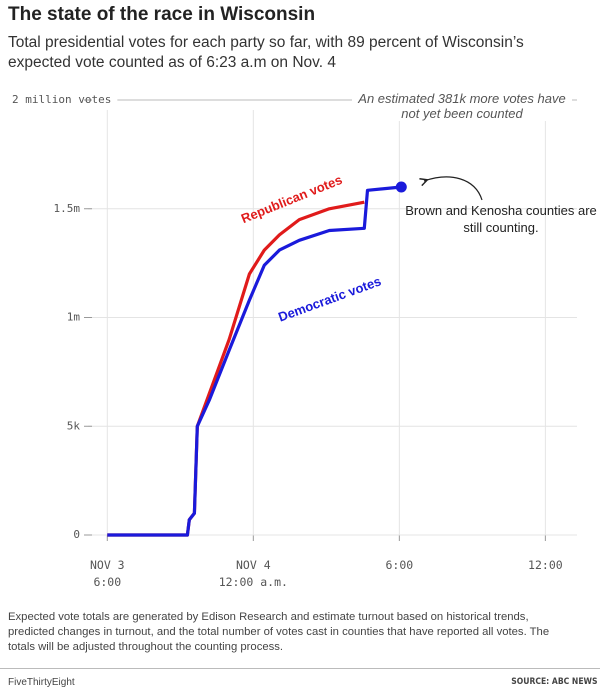 The image size is (600, 694). I want to click on footer: FiveThirtyEight, so click(41, 682).